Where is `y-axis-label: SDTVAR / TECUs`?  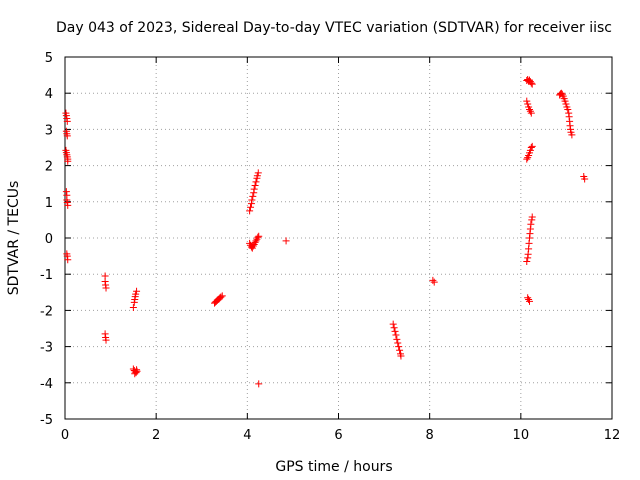 y-axis-label: SDTVAR / TECUs is located at coordinates (14, 238).